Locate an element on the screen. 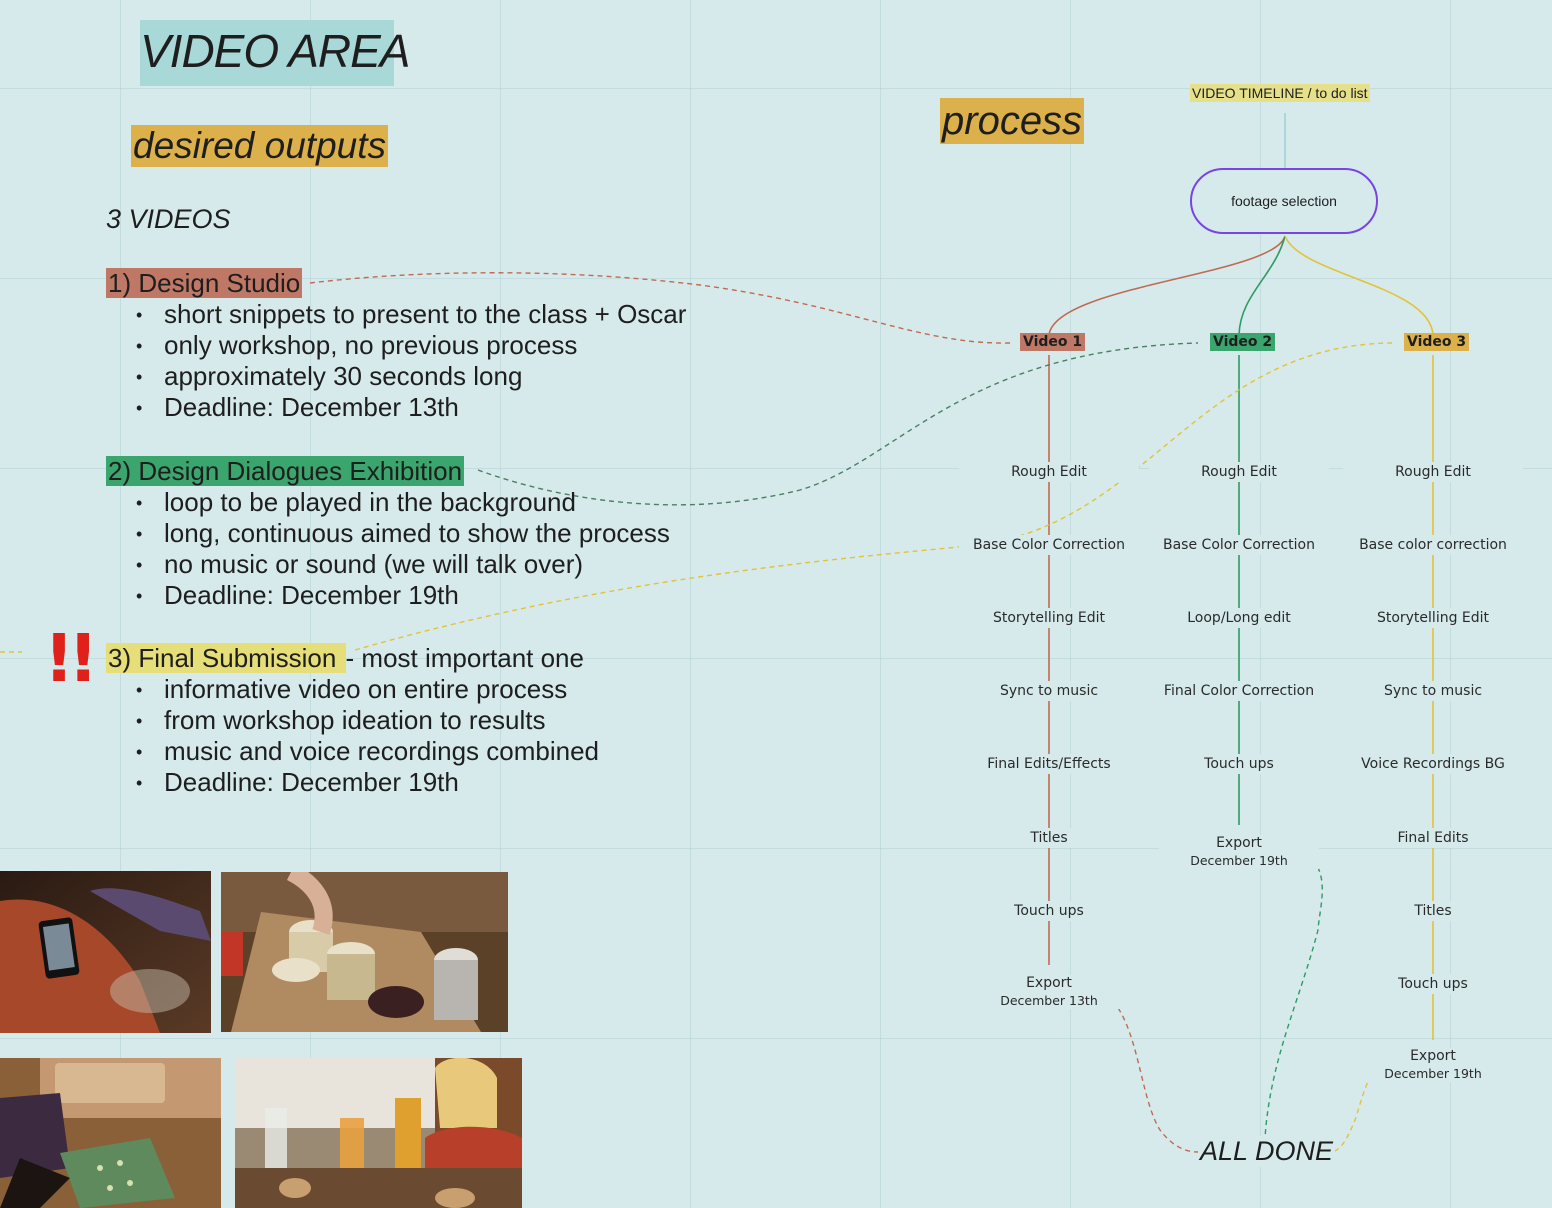 The image size is (1552, 1208). videos-heading: 3 VIDEOS is located at coordinates (168, 219).